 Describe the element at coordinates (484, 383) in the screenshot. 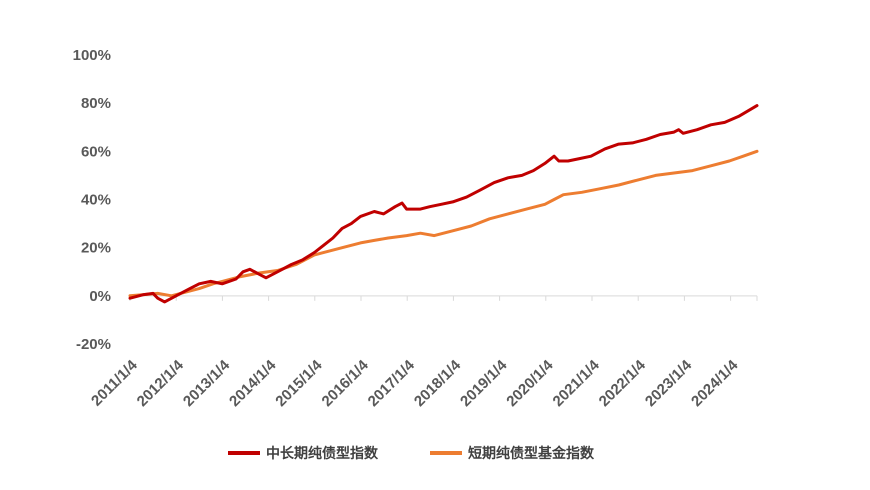

I see `x-tick-label: 2019/1/4` at that location.